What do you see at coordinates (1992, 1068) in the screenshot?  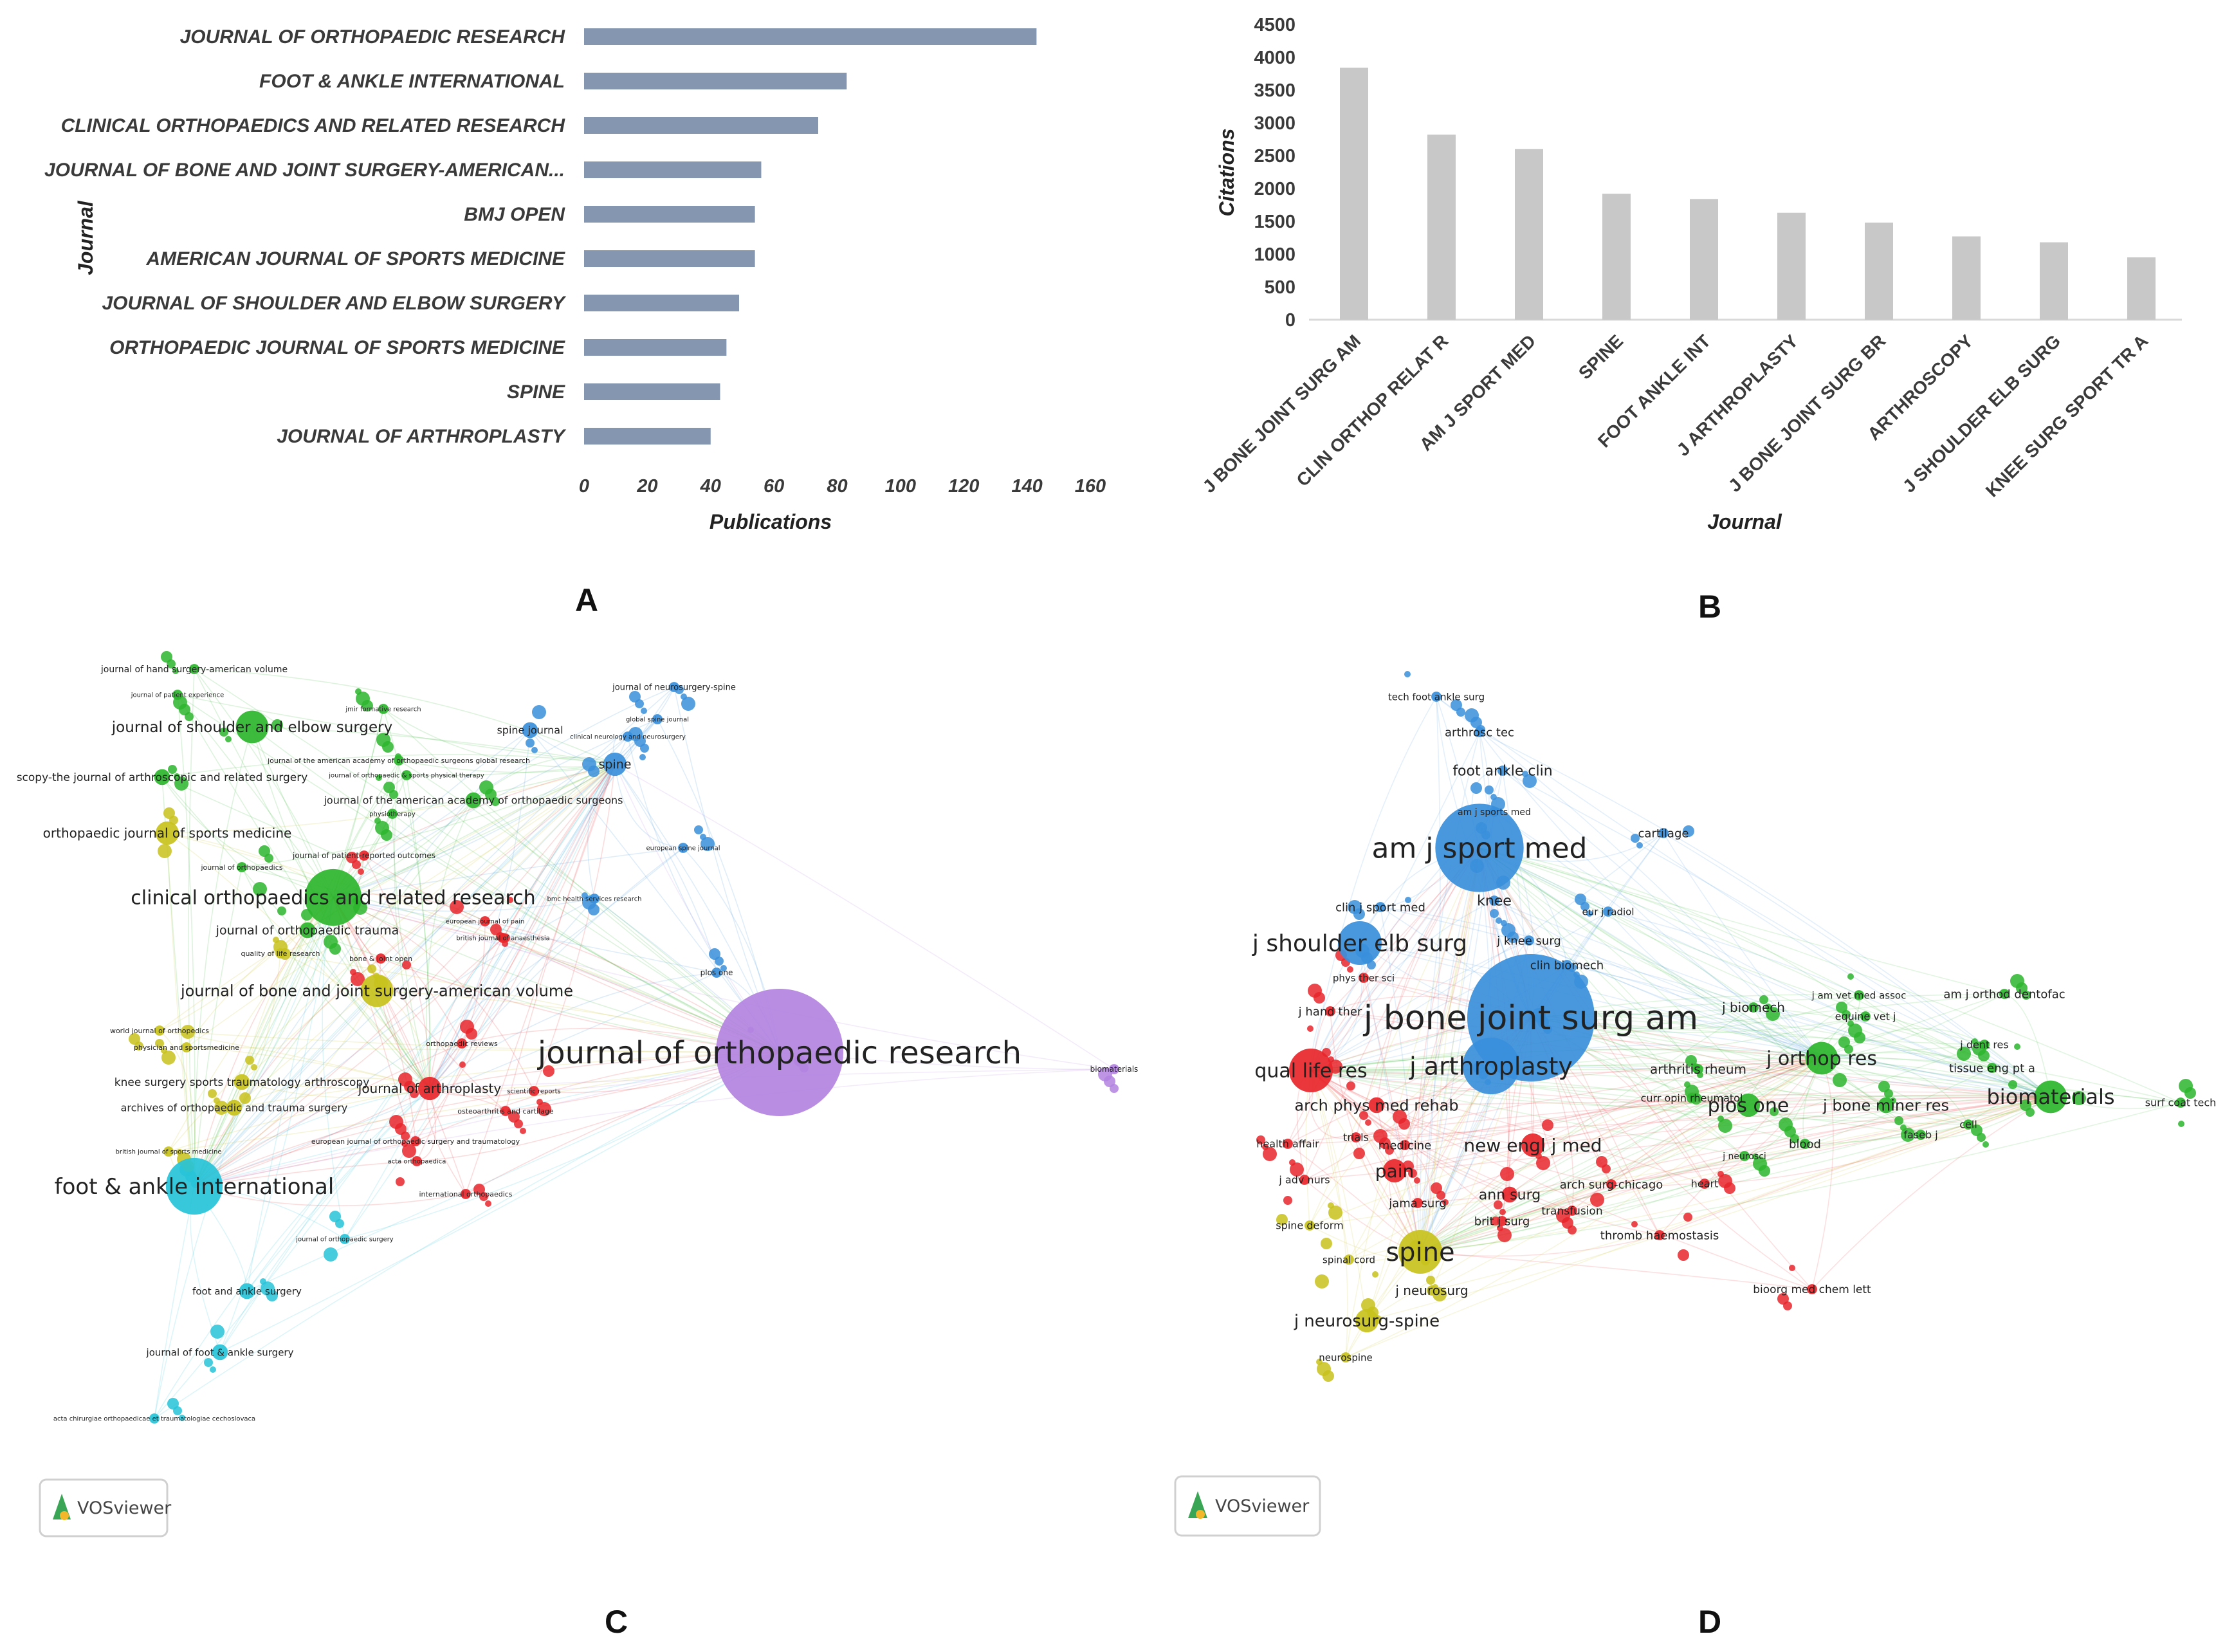 I see `node-label: tissue eng pt a` at bounding box center [1992, 1068].